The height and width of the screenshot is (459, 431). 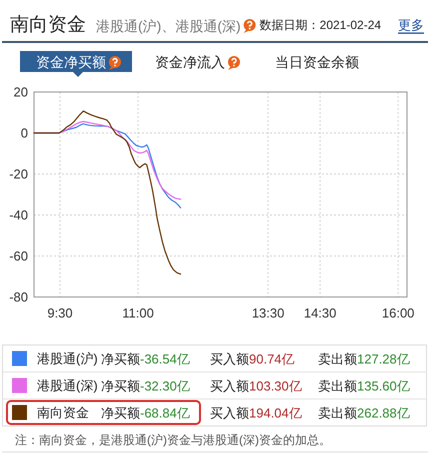 I want to click on y-tick-label: -40, so click(x=18, y=215).